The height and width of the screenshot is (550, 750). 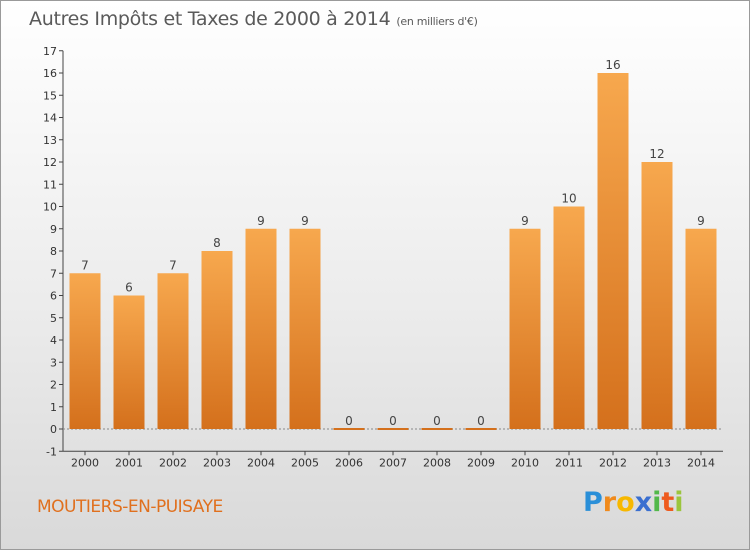 I want to click on x-tick-label: 2007, so click(x=393, y=462).